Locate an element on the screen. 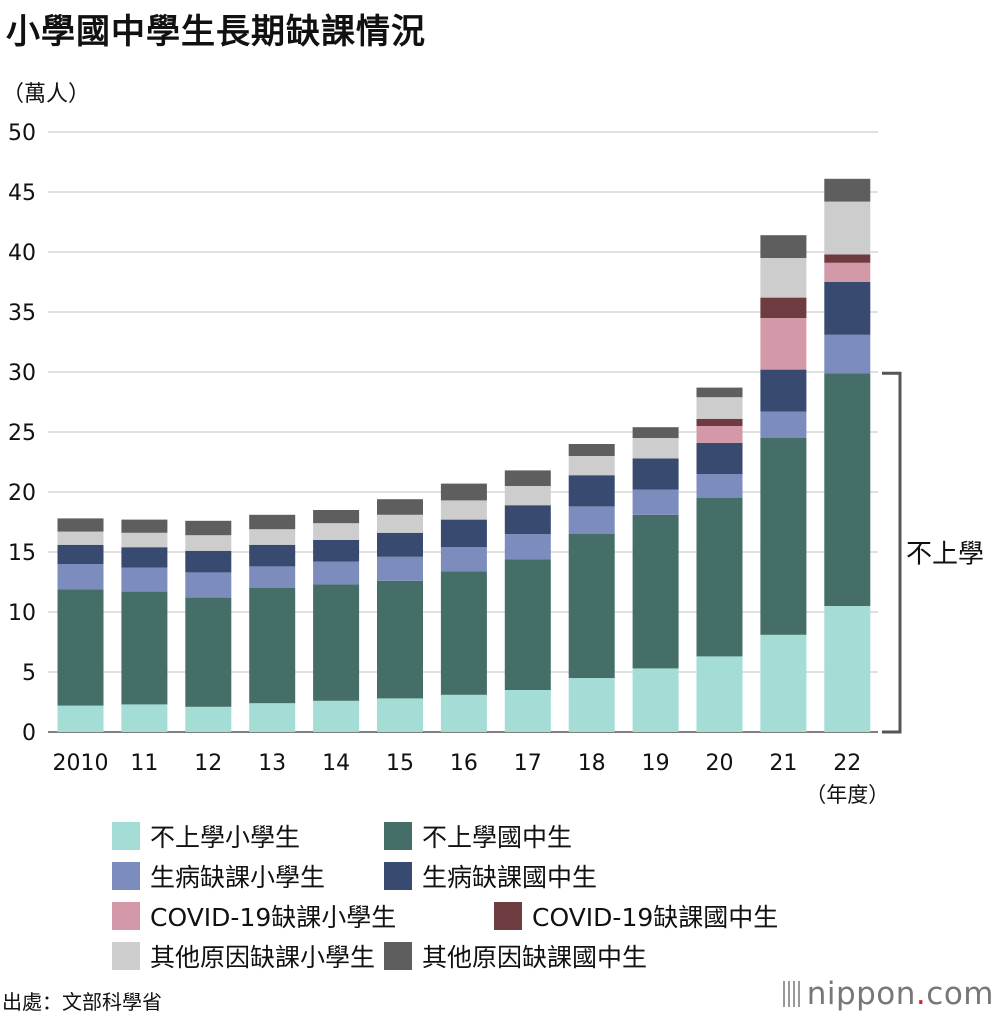 The width and height of the screenshot is (1000, 1018). y-tick-label: 25 is located at coordinates (22, 433).